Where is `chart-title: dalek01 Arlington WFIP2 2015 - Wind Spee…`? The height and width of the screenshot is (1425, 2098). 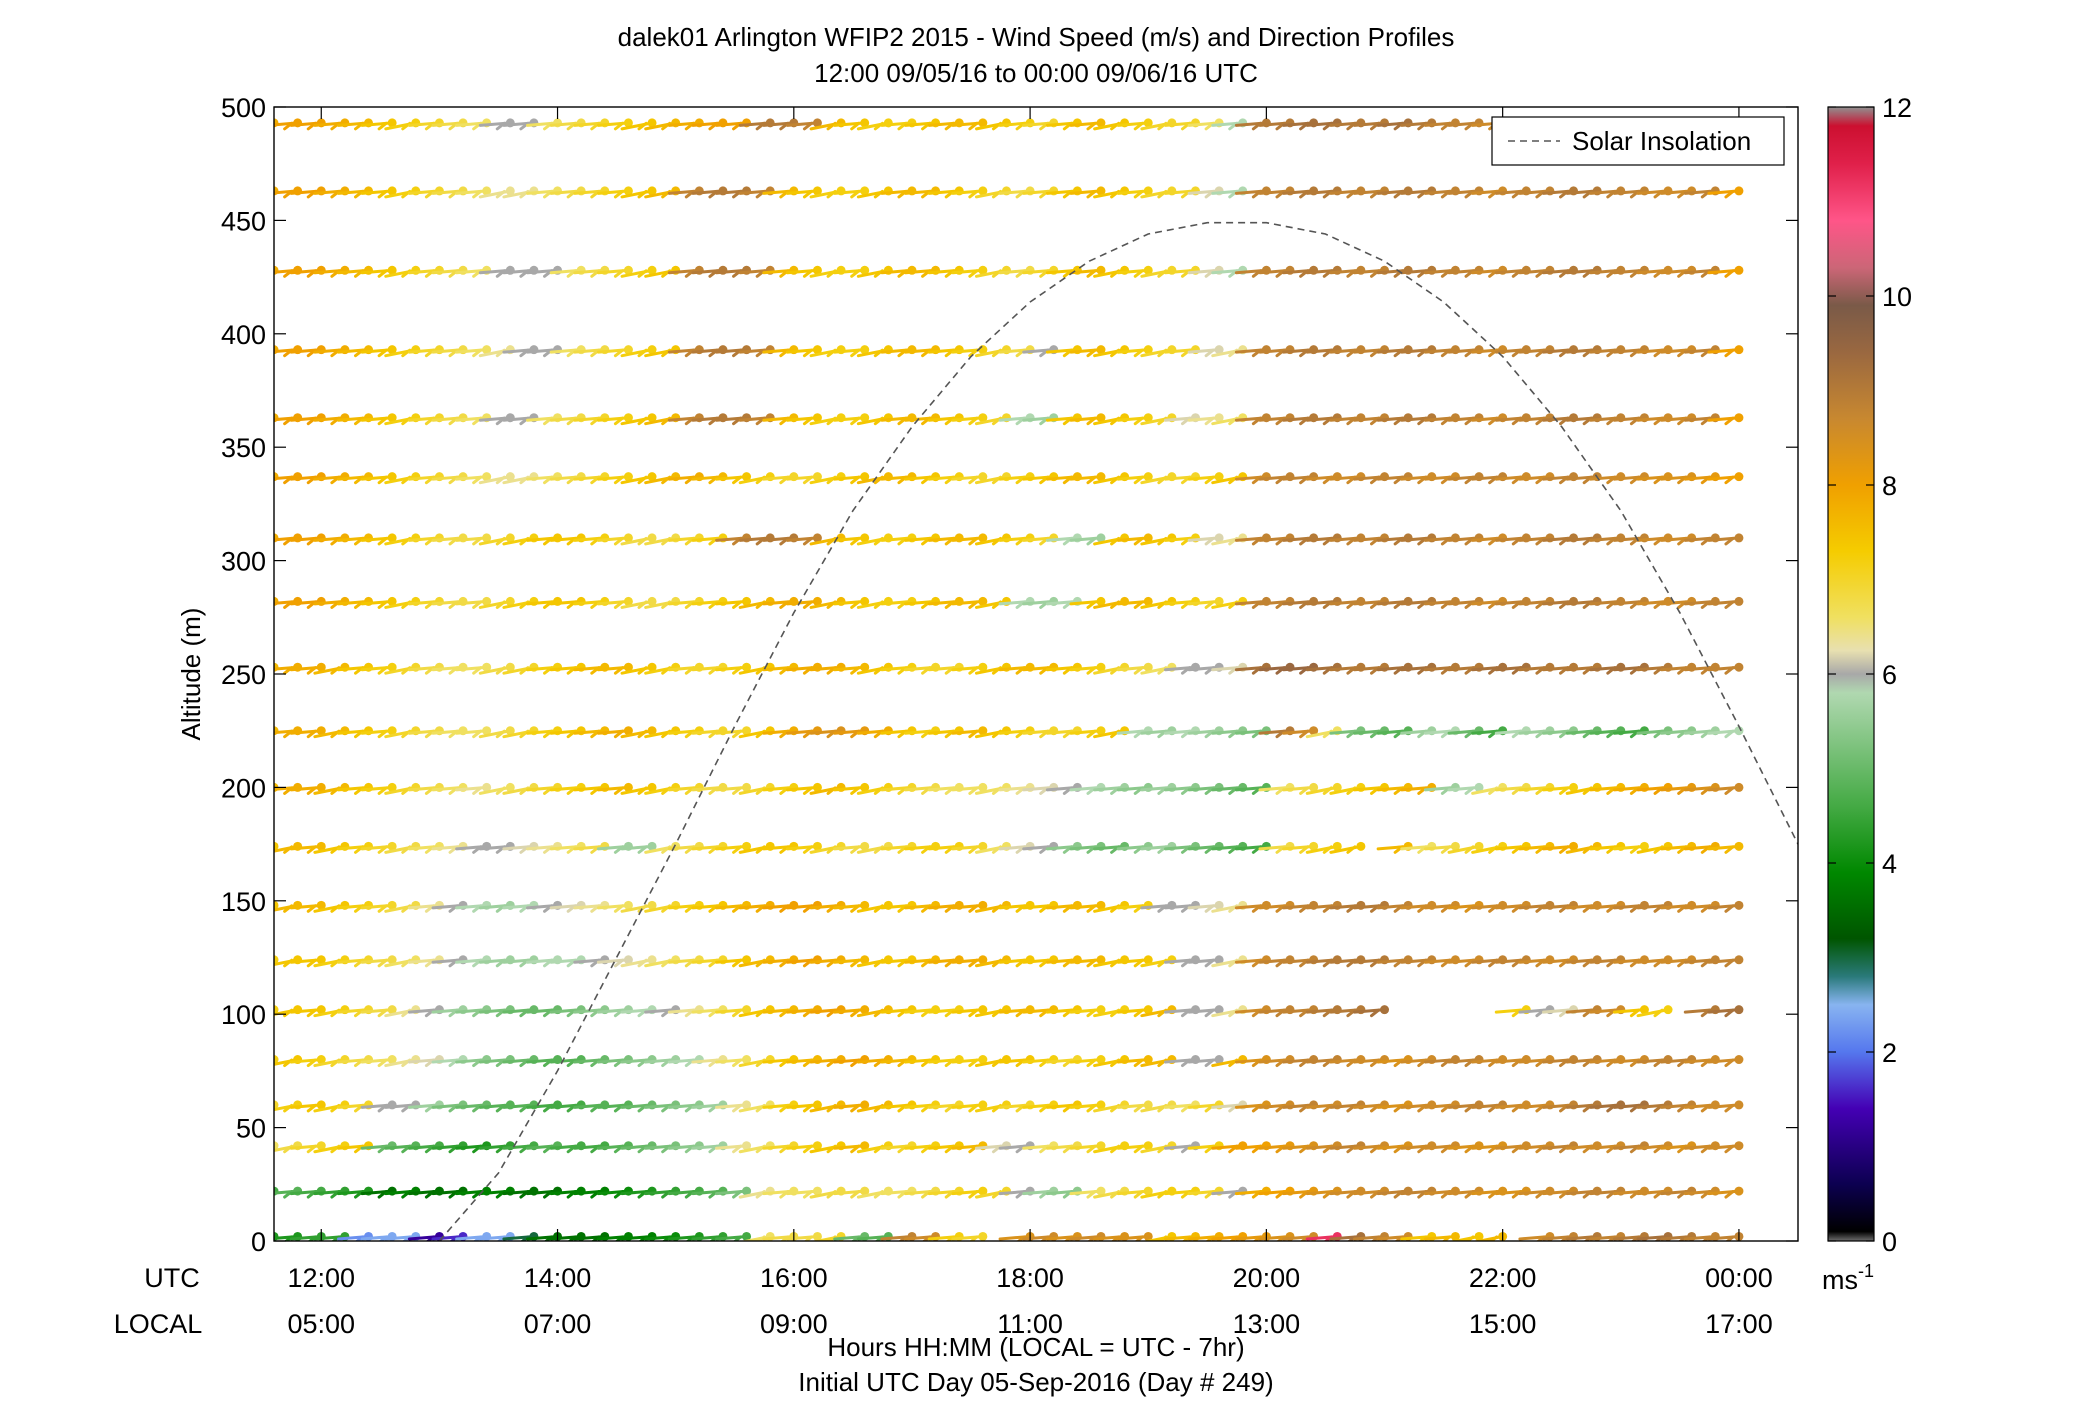 chart-title: dalek01 Arlington WFIP2 2015 - Wind Spee… is located at coordinates (1036, 37).